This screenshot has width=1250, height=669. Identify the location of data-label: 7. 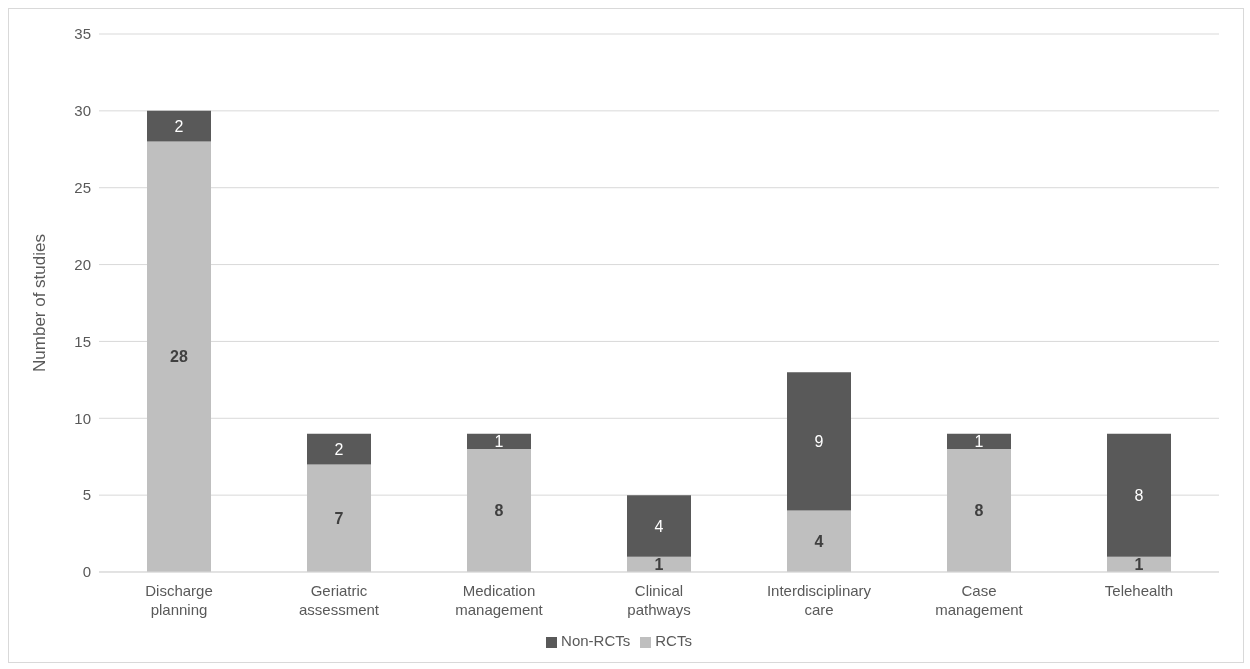
(339, 518).